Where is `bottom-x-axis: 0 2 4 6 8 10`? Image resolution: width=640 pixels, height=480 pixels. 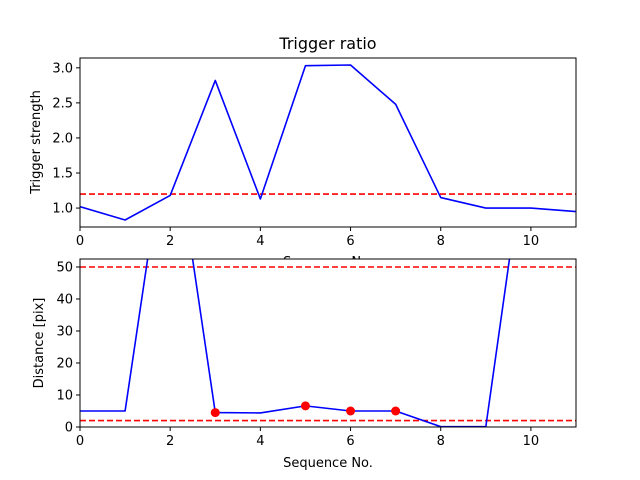 bottom-x-axis: 0 2 4 6 8 10 is located at coordinates (307, 438).